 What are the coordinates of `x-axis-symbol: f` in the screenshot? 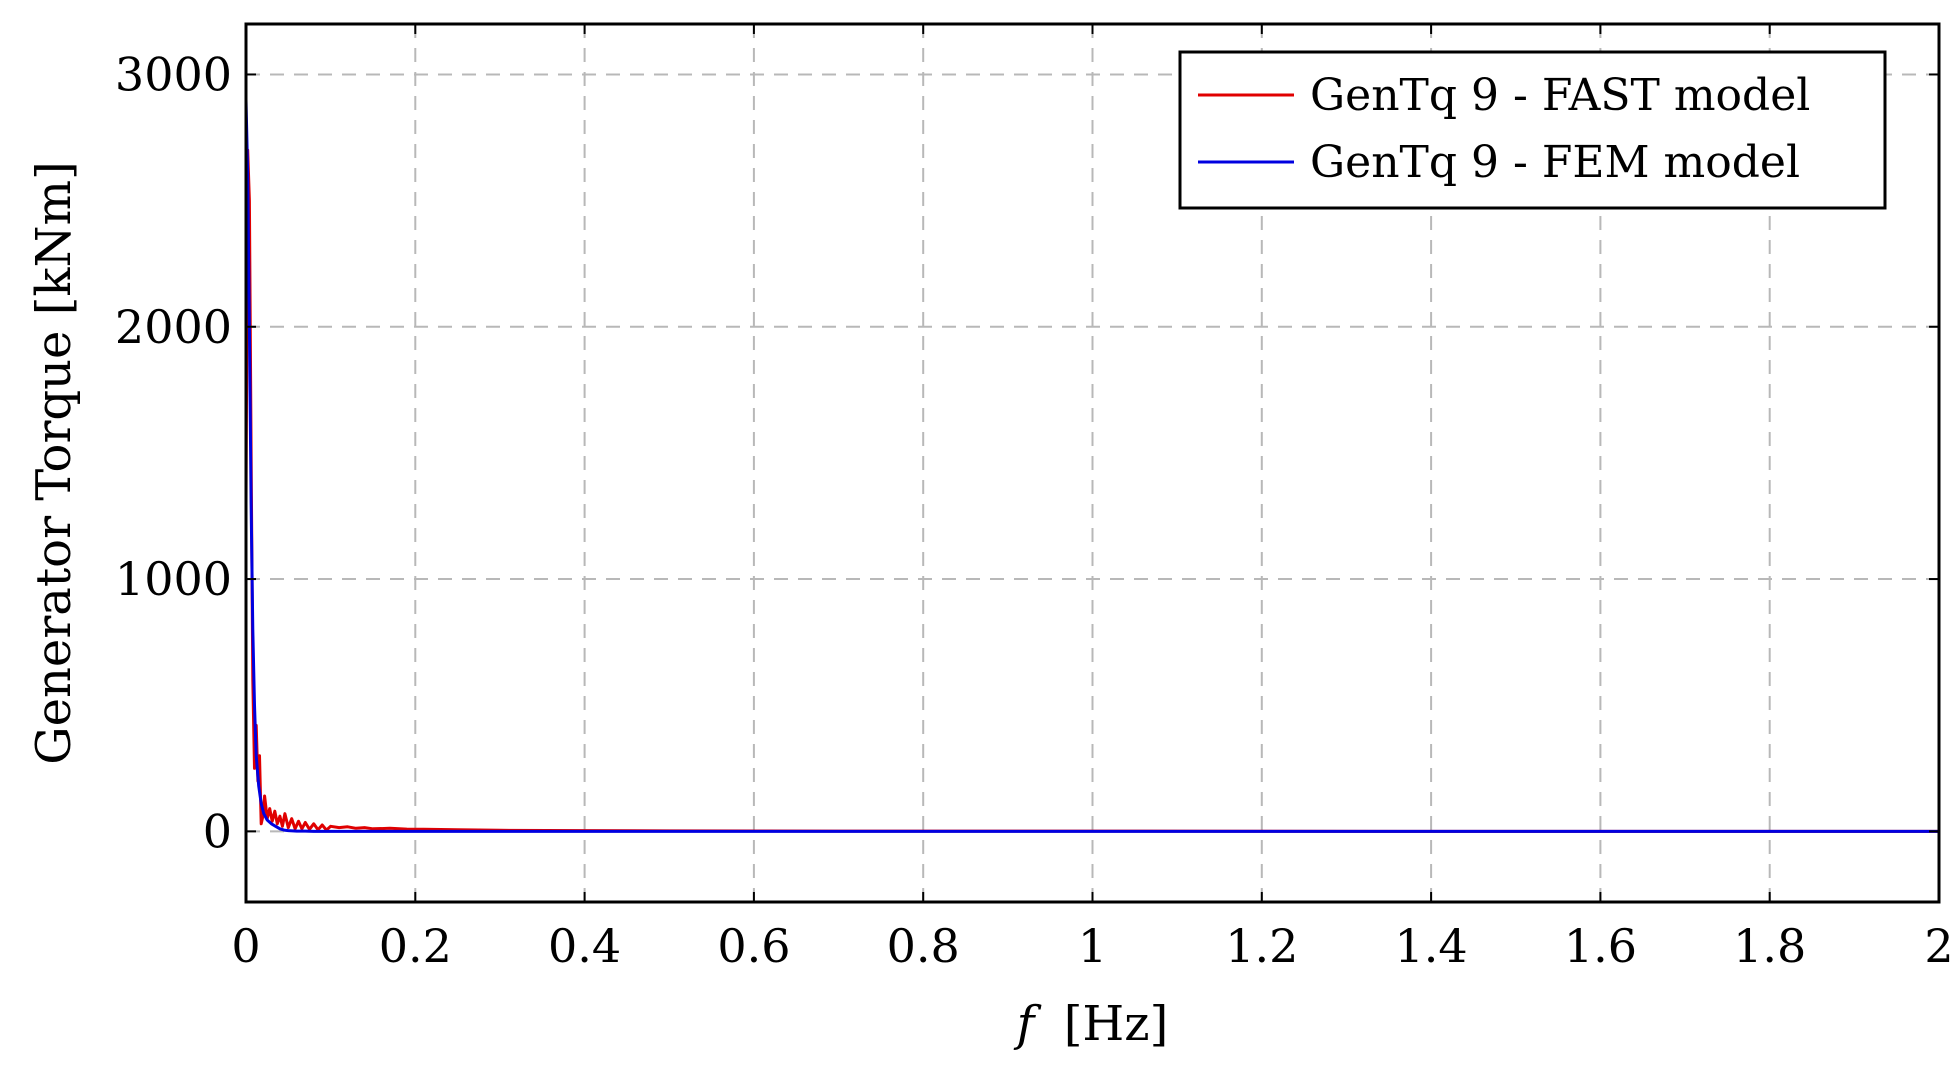 It's located at (1028, 1024).